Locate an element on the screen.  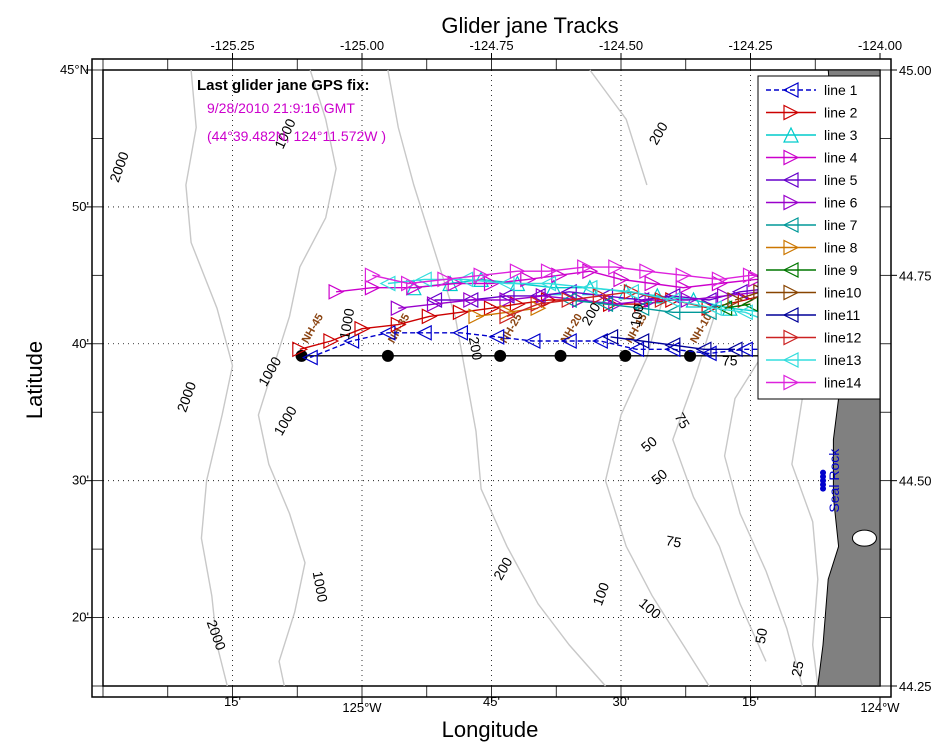
contour-label: 50 is located at coordinates (761, 636).